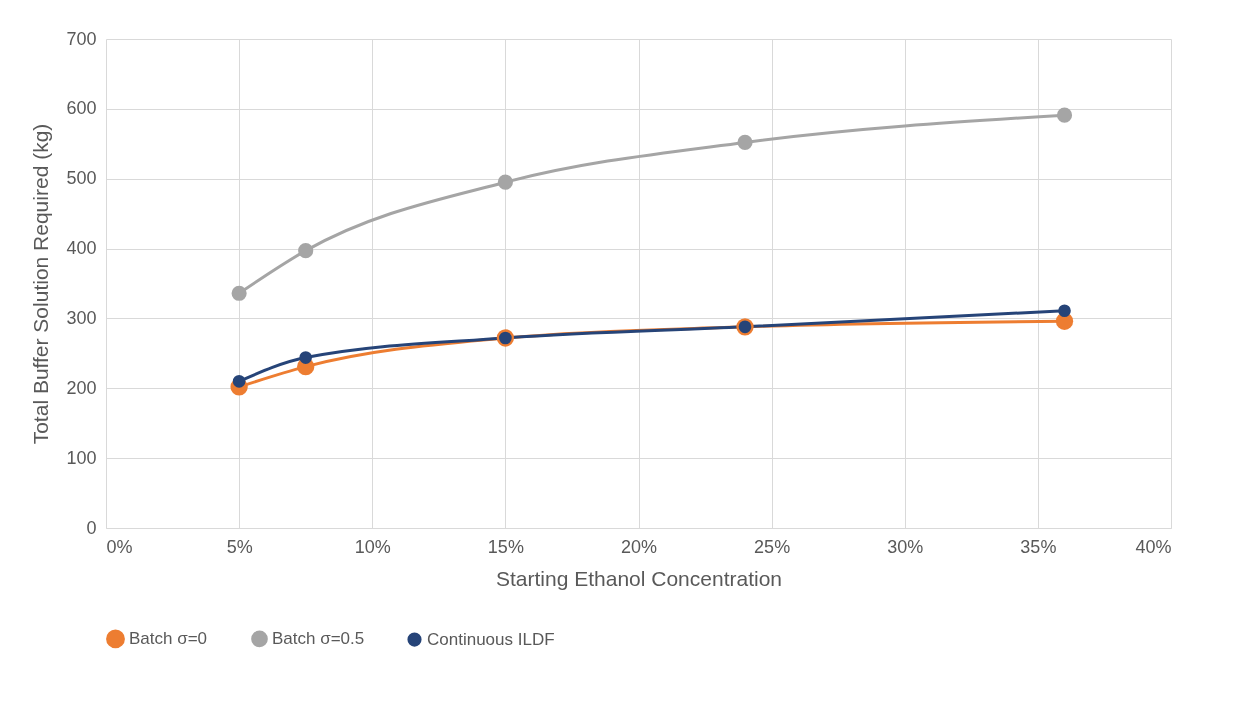  I want to click on legend-label: Continuous ILDF, so click(491, 639).